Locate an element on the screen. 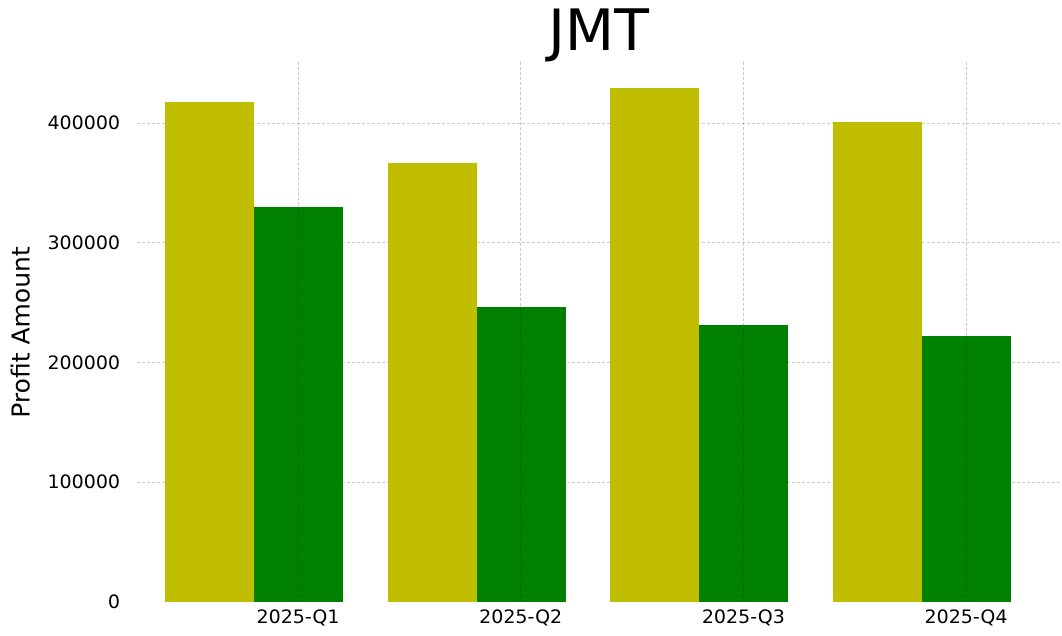 Image resolution: width=1062 pixels, height=636 pixels. y-tick-label: 300000 is located at coordinates (83, 242).